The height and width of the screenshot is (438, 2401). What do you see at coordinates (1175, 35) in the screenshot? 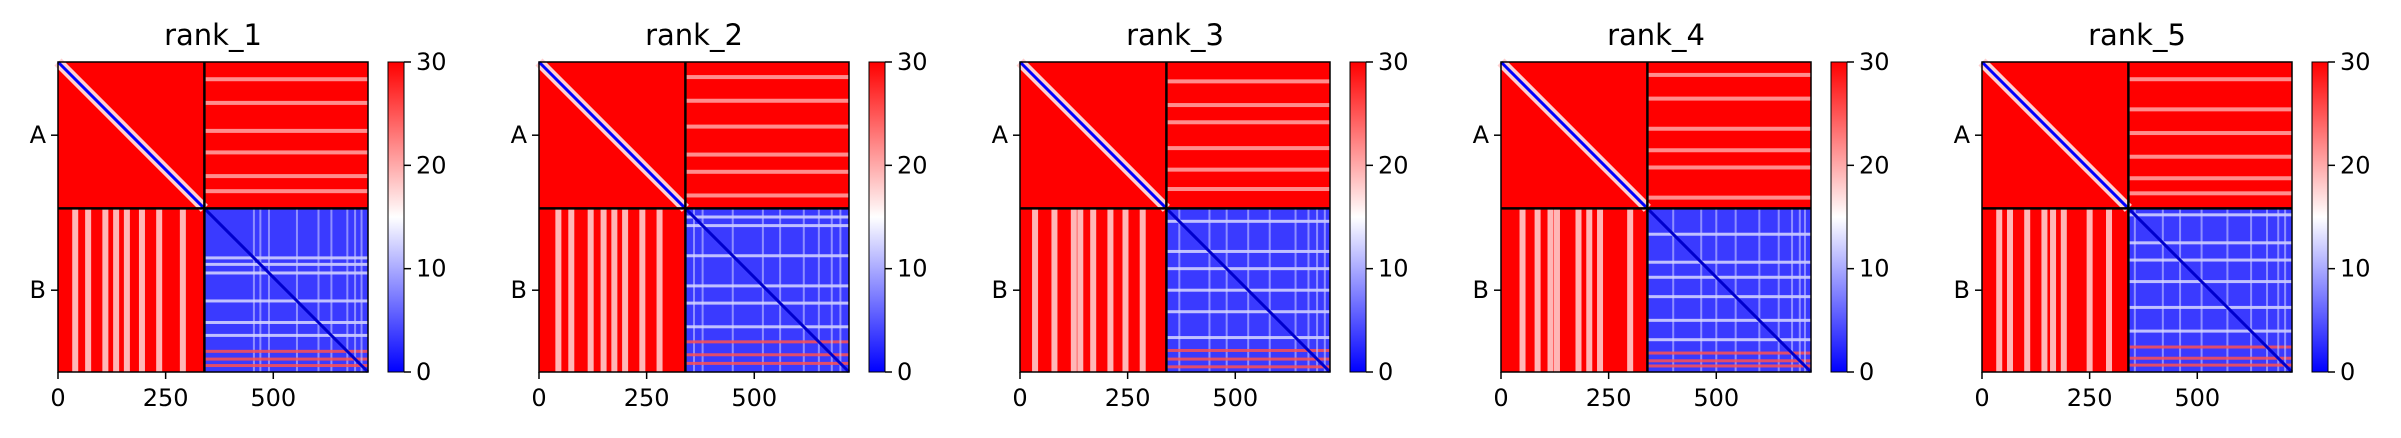
I see `panel-title: rank_3` at bounding box center [1175, 35].